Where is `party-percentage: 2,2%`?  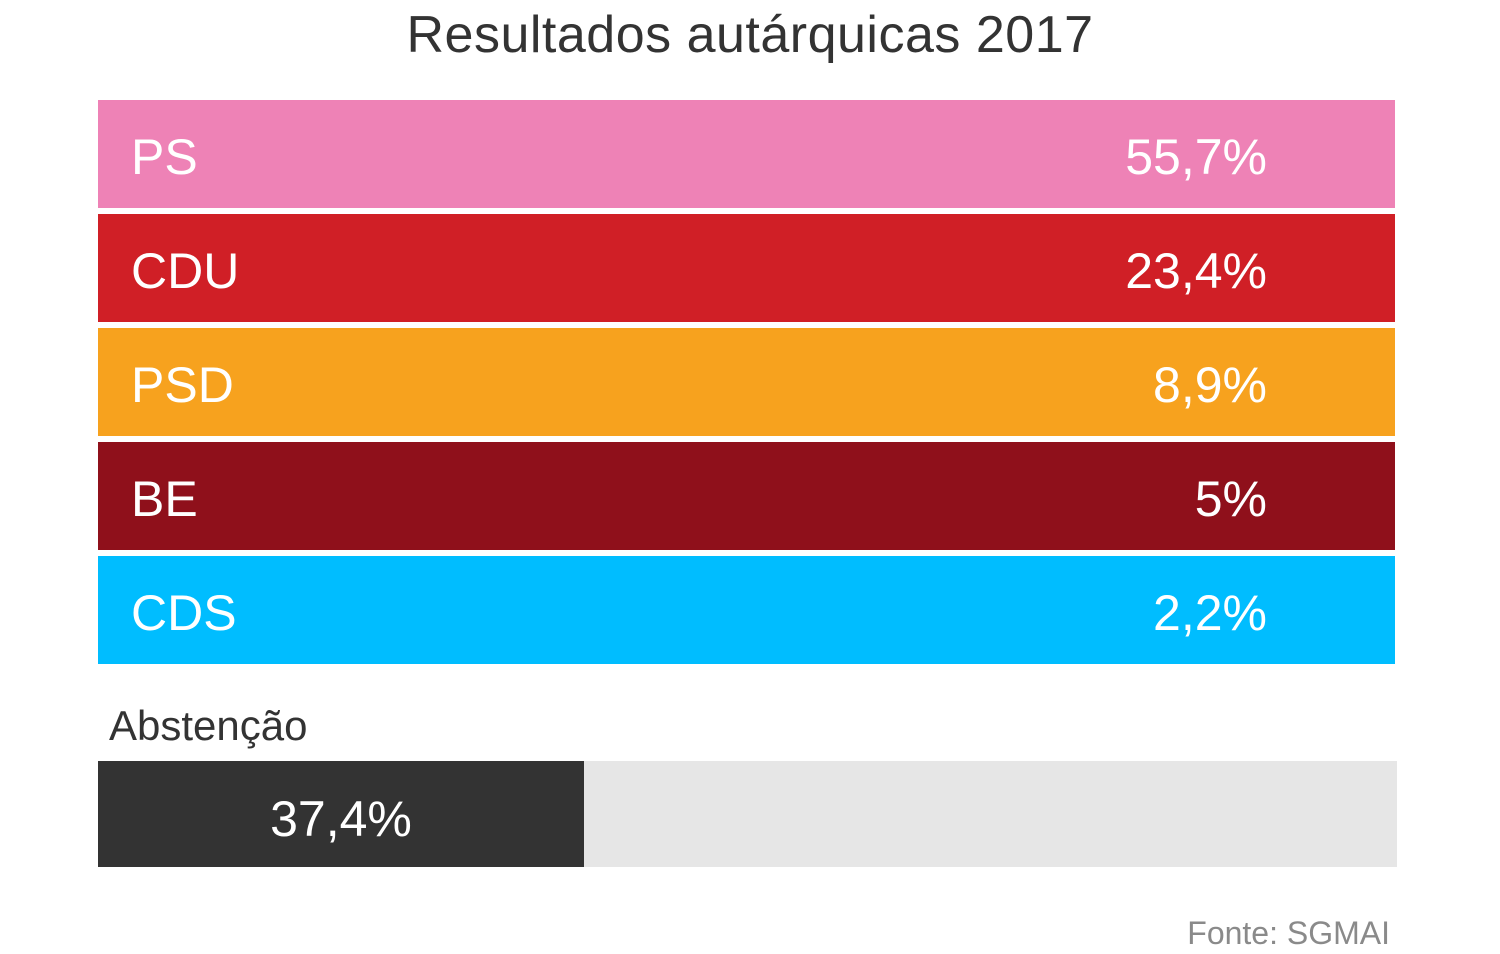
party-percentage: 2,2% is located at coordinates (1210, 613).